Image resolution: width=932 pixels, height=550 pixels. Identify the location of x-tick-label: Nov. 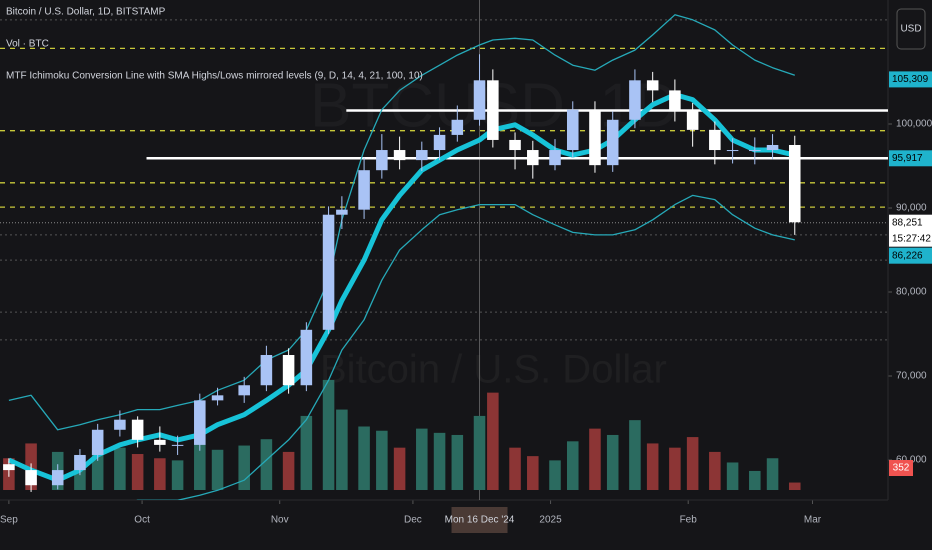
(280, 520).